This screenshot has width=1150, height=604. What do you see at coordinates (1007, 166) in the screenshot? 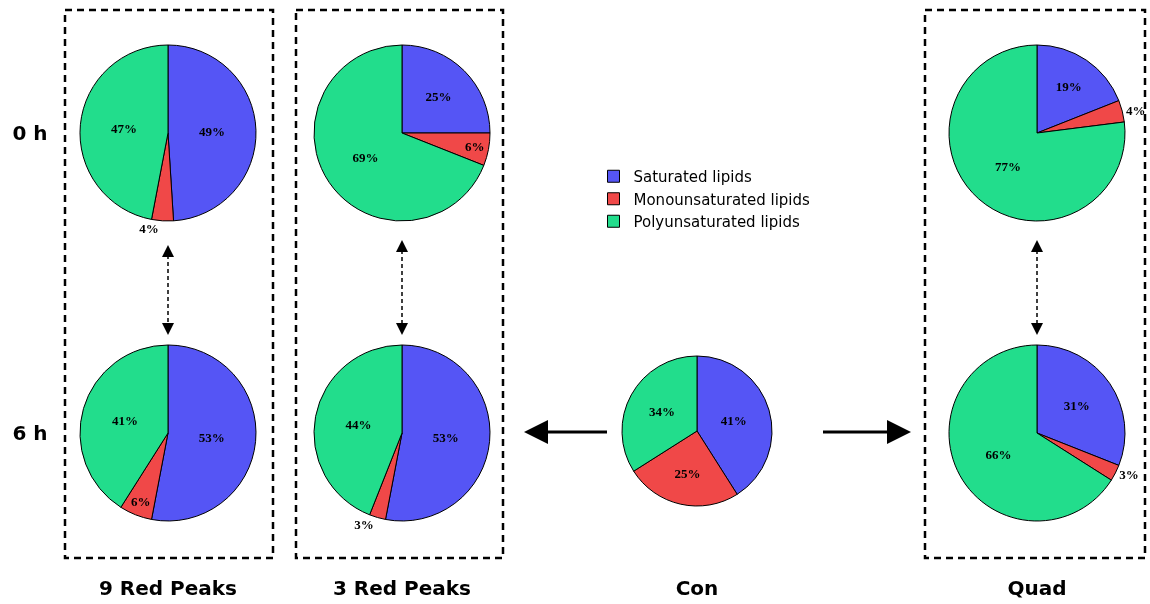
I see `data-label: 77%` at bounding box center [1007, 166].